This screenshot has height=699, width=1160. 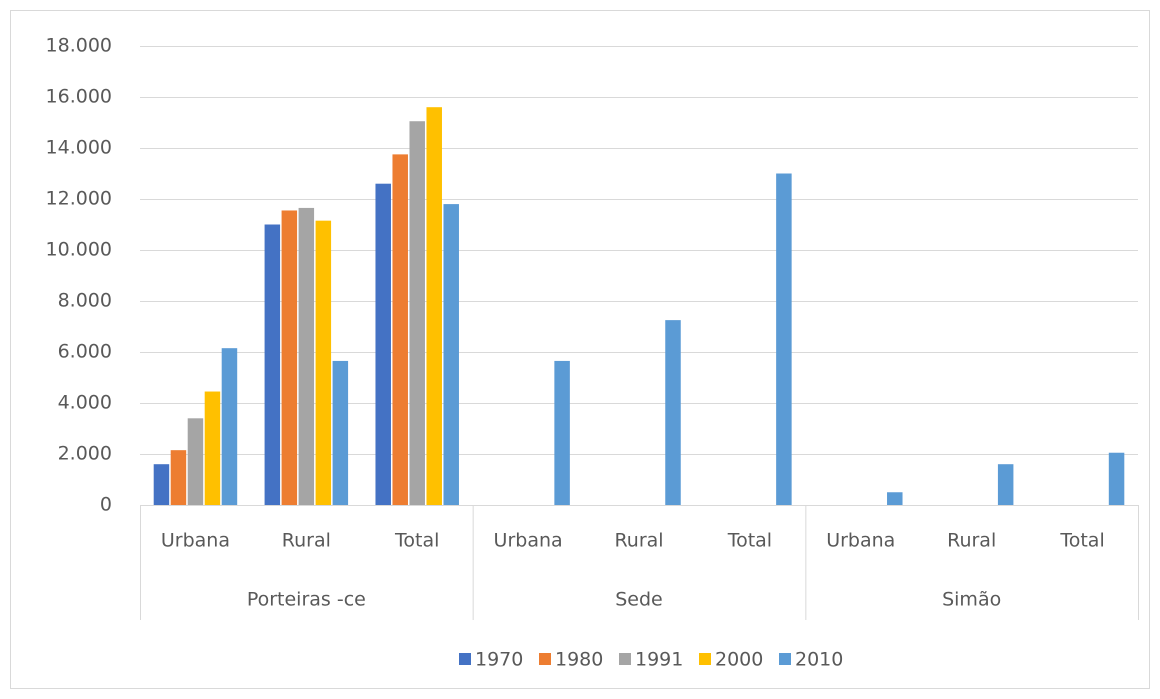 What do you see at coordinates (971, 600) in the screenshot?
I see `group-label: Simão` at bounding box center [971, 600].